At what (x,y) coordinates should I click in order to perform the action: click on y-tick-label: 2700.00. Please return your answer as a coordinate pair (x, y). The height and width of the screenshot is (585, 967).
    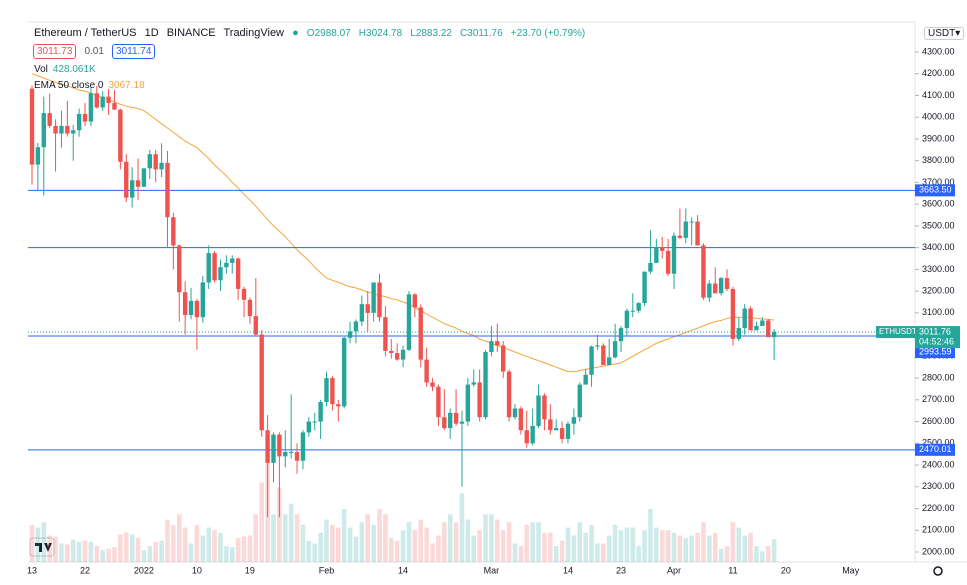
    Looking at the image, I should click on (938, 399).